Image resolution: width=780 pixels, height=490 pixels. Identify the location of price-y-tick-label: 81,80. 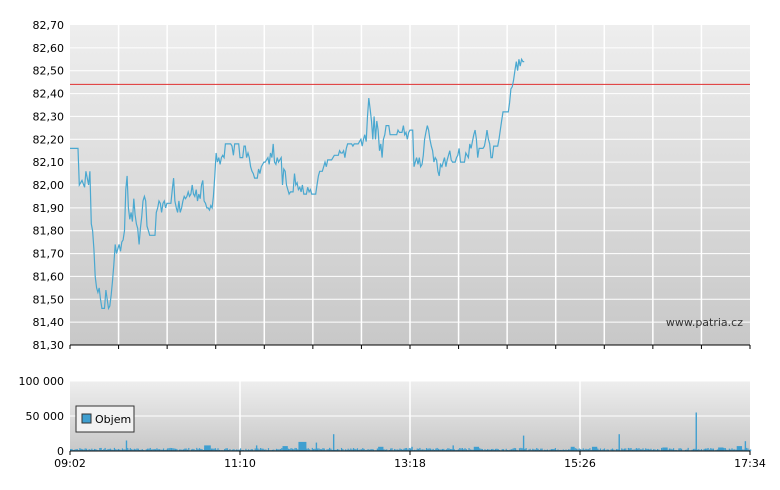
(49, 231).